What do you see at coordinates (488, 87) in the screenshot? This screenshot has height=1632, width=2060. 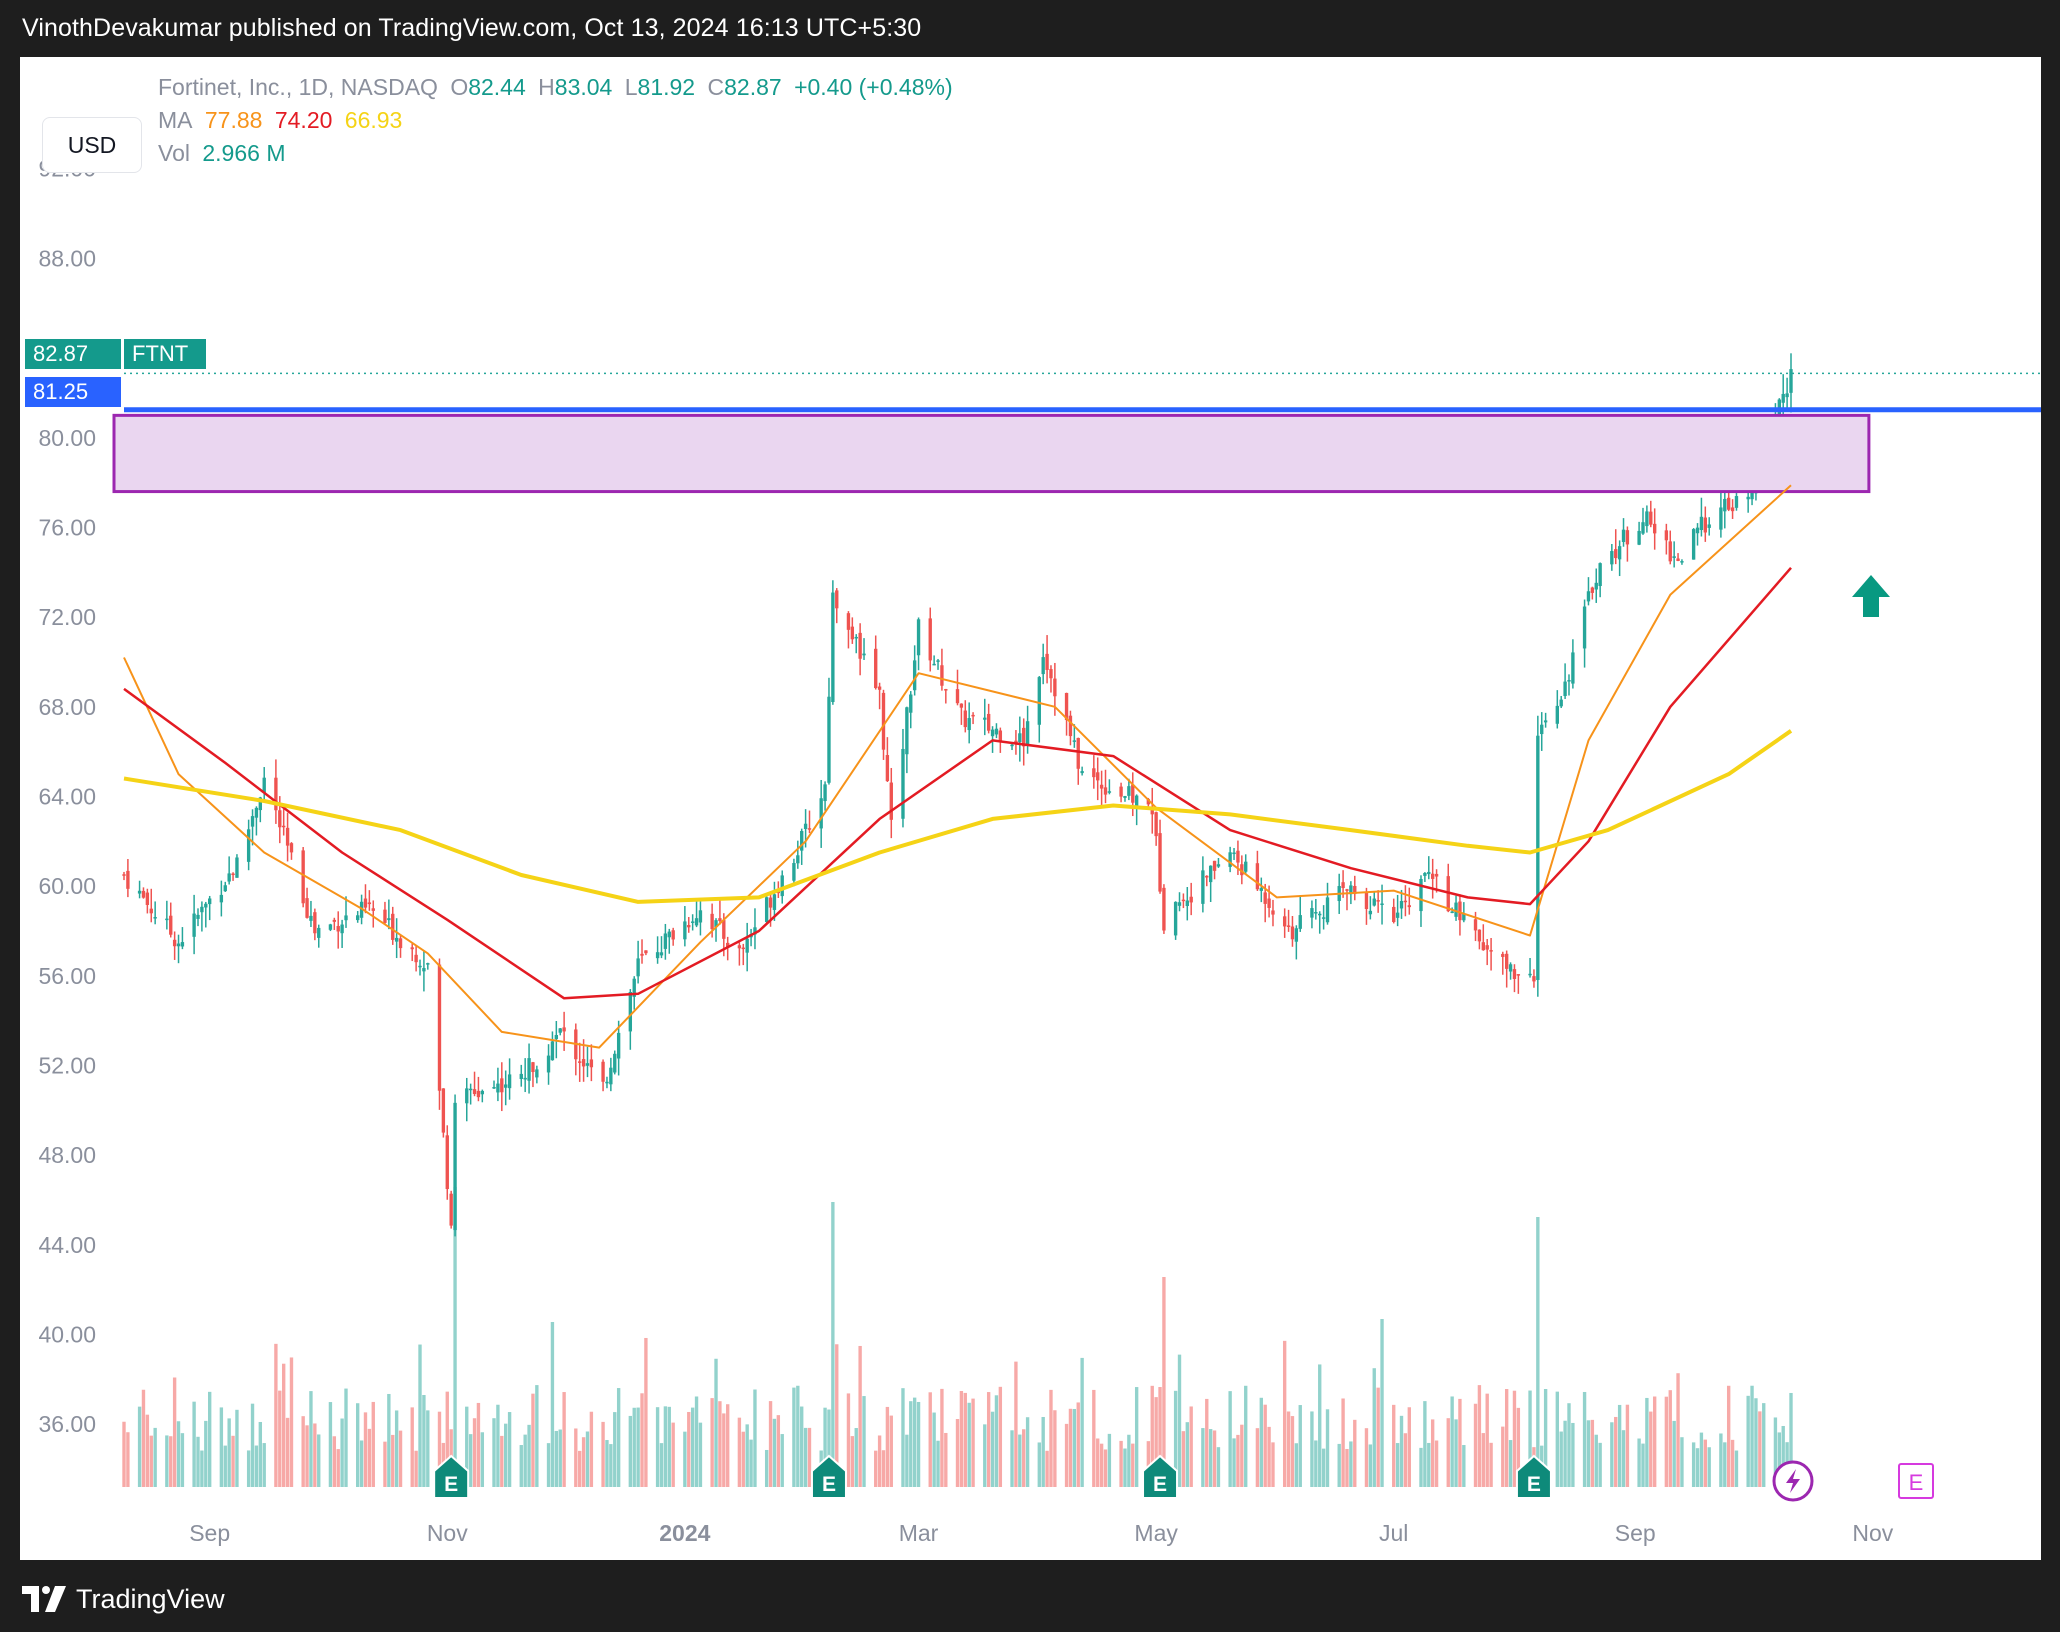 I see `legend-open: O82.44` at bounding box center [488, 87].